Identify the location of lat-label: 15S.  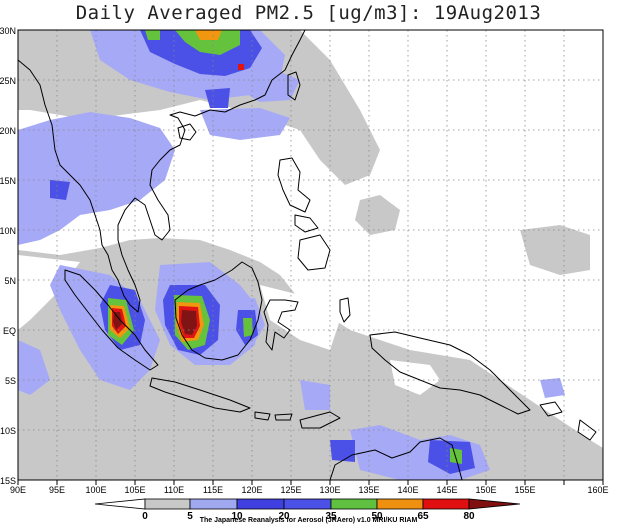
(8, 481).